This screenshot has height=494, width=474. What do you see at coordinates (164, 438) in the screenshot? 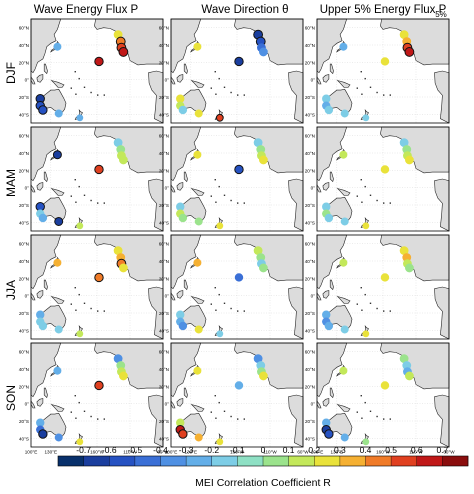
I see `lat-tick-label: 40°S` at bounding box center [164, 438].